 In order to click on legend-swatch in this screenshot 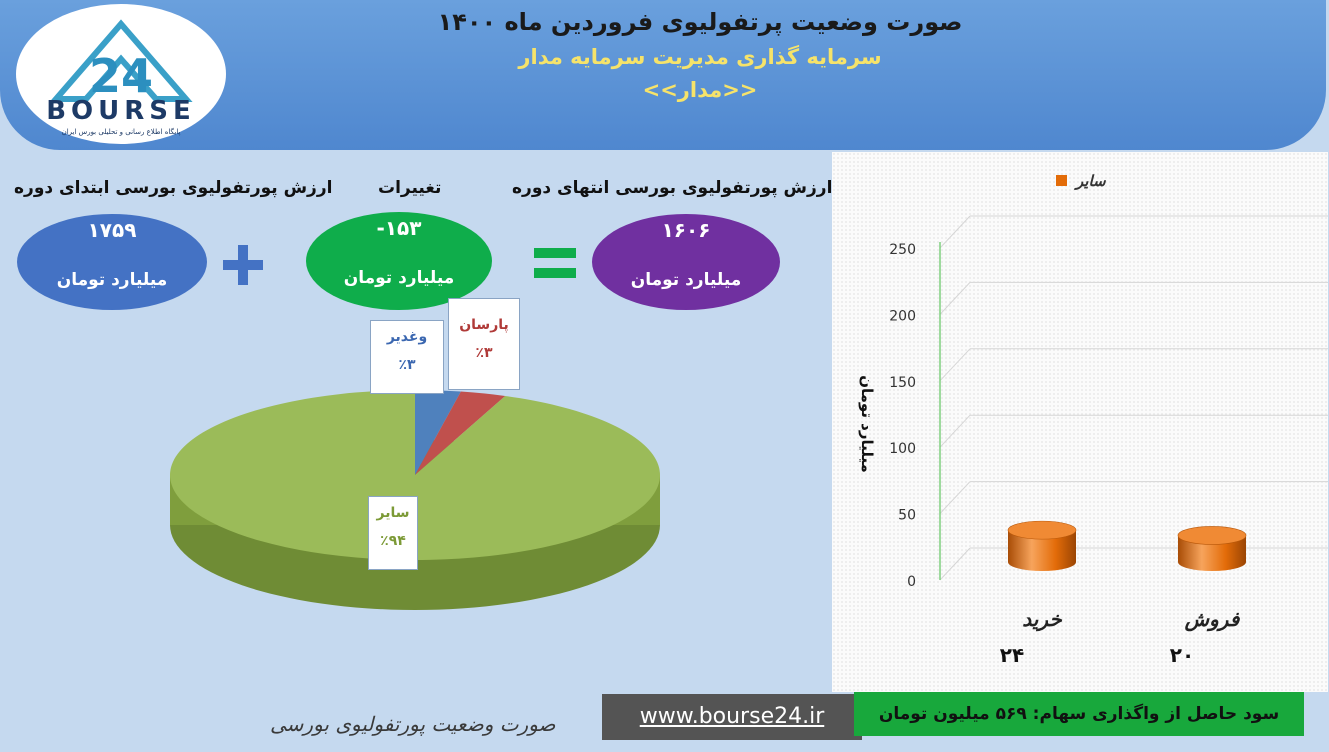, I will do `click(1061, 180)`.